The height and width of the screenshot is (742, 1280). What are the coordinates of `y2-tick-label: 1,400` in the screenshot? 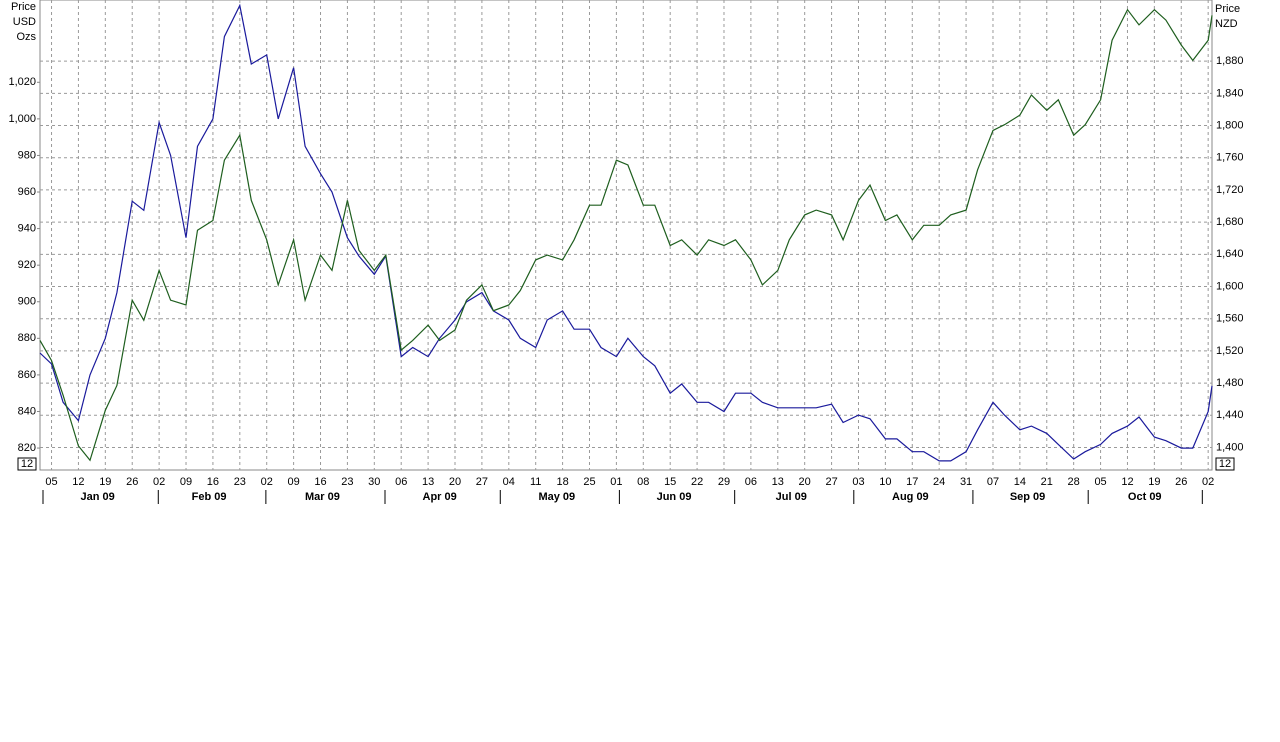 It's located at (1230, 447).